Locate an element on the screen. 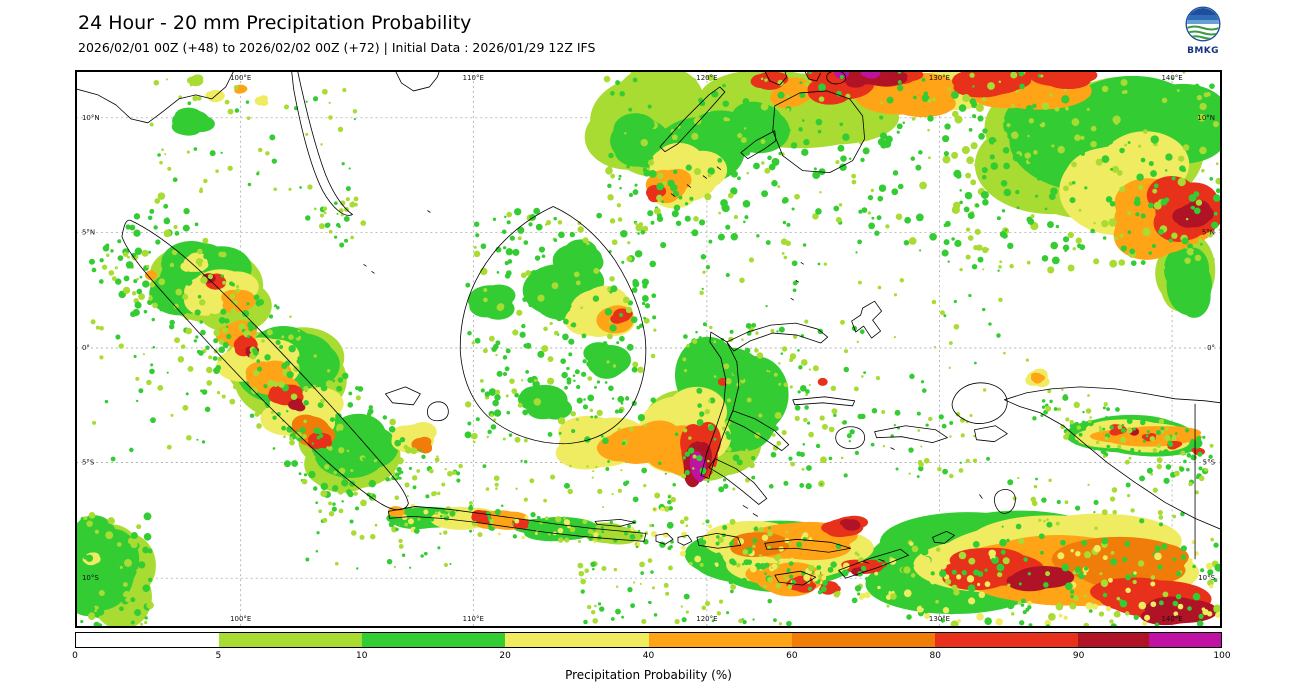 This screenshot has height=700, width=1300. colorbar-axis-label: Precipitation Probability (%) is located at coordinates (648, 675).